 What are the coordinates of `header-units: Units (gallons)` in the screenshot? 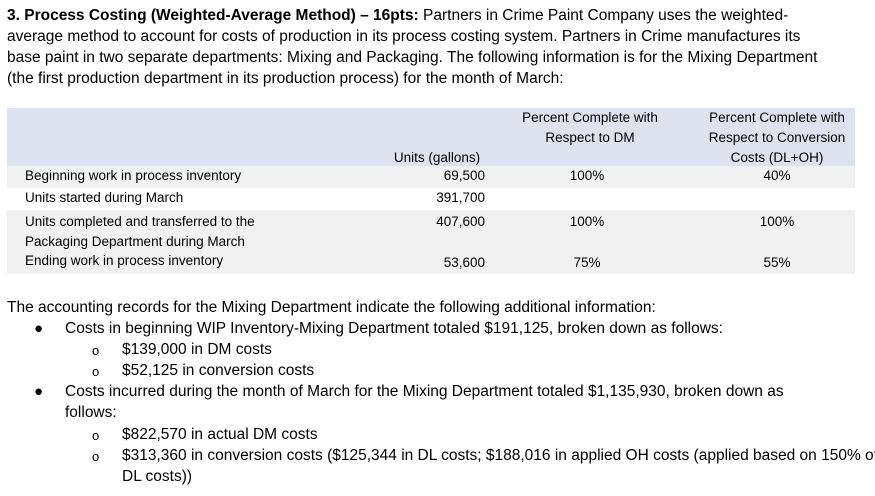 It's located at (437, 157).